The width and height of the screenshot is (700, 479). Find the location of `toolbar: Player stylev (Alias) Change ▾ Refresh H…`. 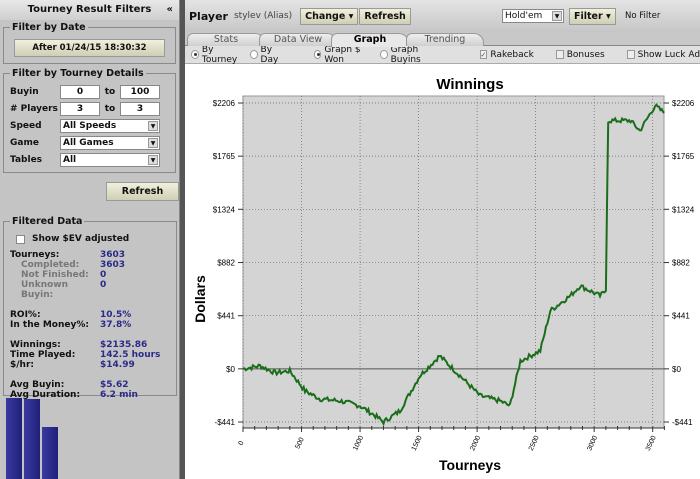

toolbar: Player stylev (Alias) Change ▾ Refresh H… is located at coordinates (442, 16).